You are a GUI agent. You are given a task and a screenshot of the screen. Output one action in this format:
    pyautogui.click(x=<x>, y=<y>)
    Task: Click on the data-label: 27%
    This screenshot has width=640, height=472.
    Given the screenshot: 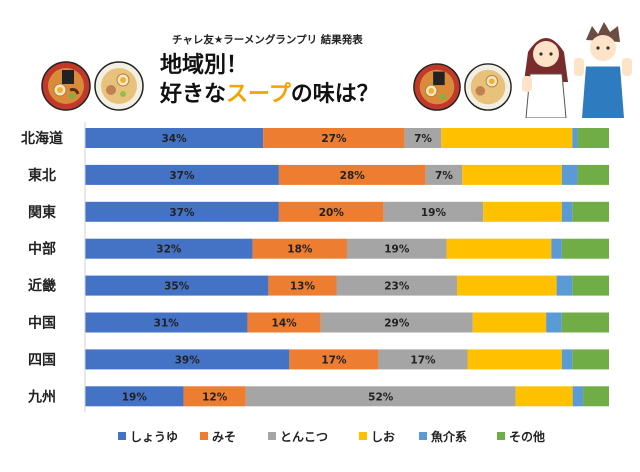 What is the action you would take?
    pyautogui.click(x=334, y=139)
    